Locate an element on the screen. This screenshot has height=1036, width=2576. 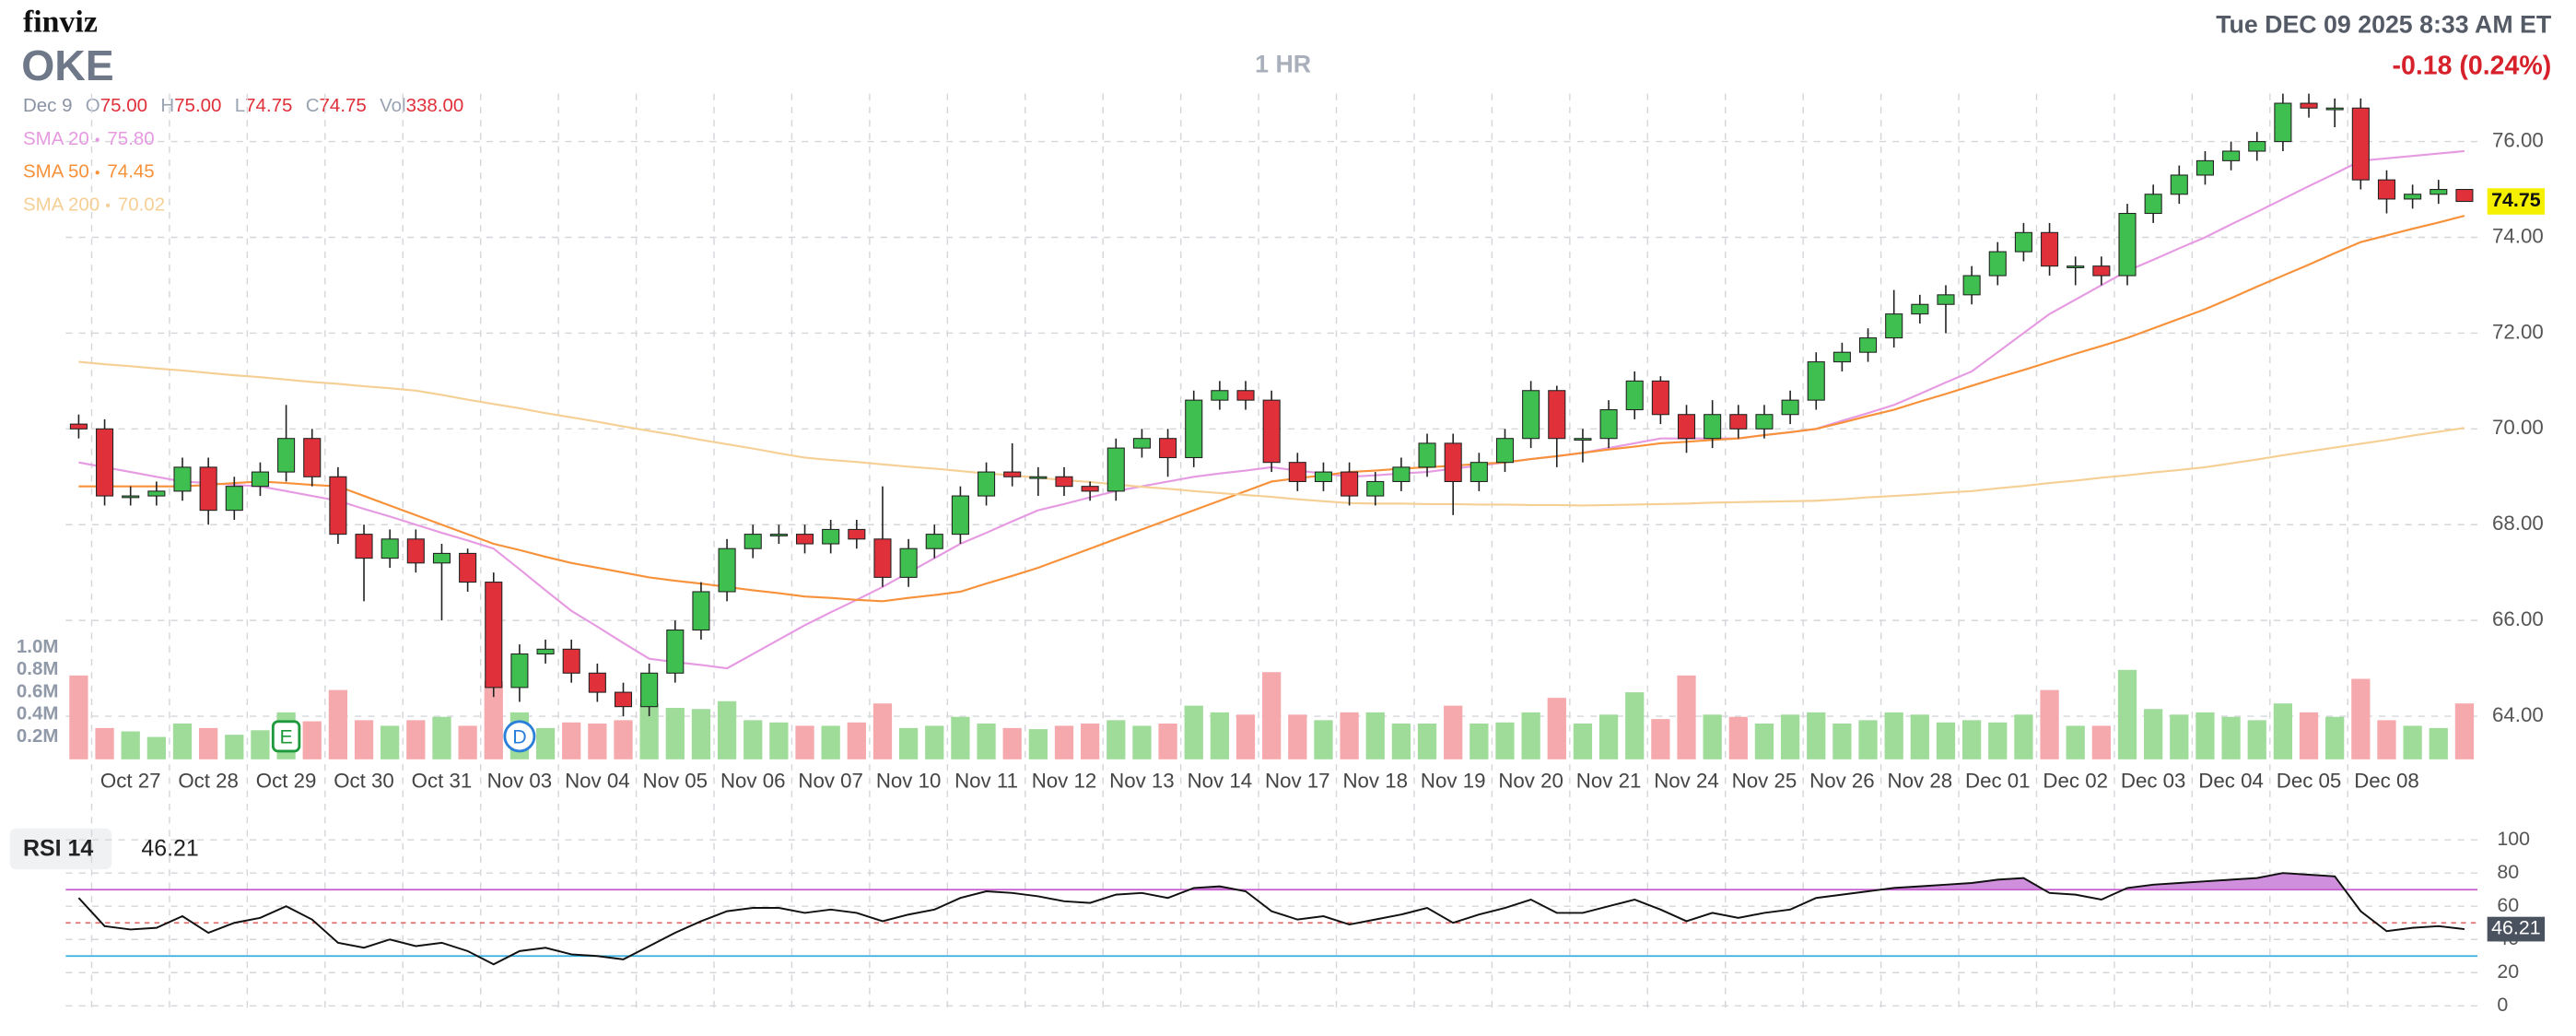
x-tick-label: Nov 17 is located at coordinates (1297, 781).